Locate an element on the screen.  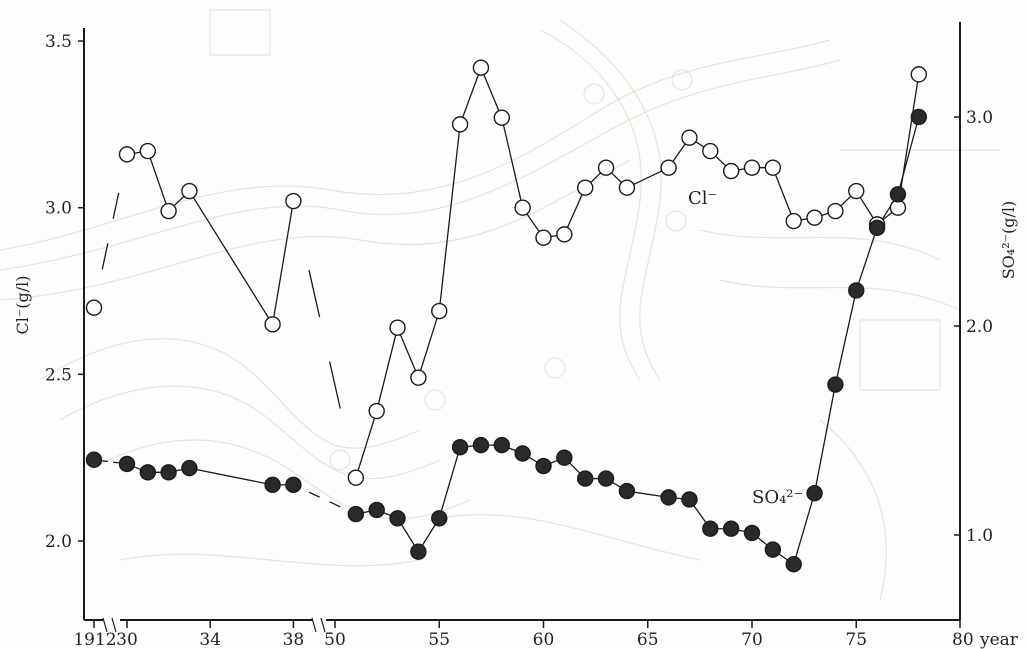
left-axis-title: Cl⁻(g/l) is located at coordinates (22, 304).